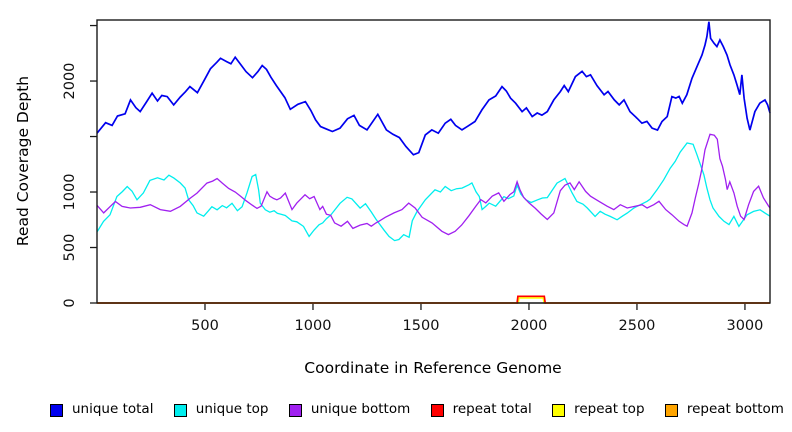 Image resolution: width=792 pixels, height=432 pixels. Describe the element at coordinates (559, 410) in the screenshot. I see `repeat-top-swatch-icon` at that location.